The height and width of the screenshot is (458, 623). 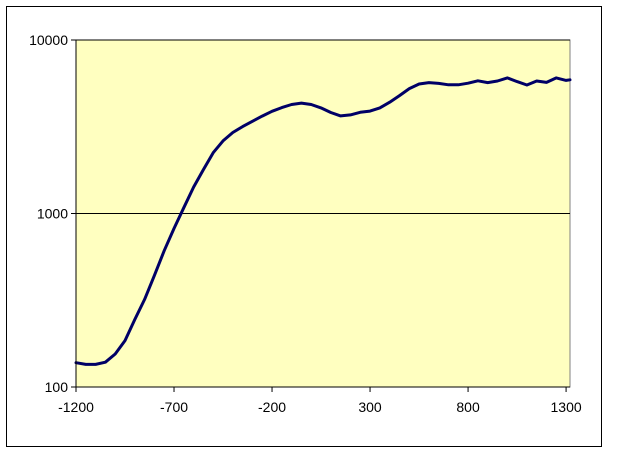 What do you see at coordinates (566, 407) in the screenshot?
I see `x-tick-label-5: 1300` at bounding box center [566, 407].